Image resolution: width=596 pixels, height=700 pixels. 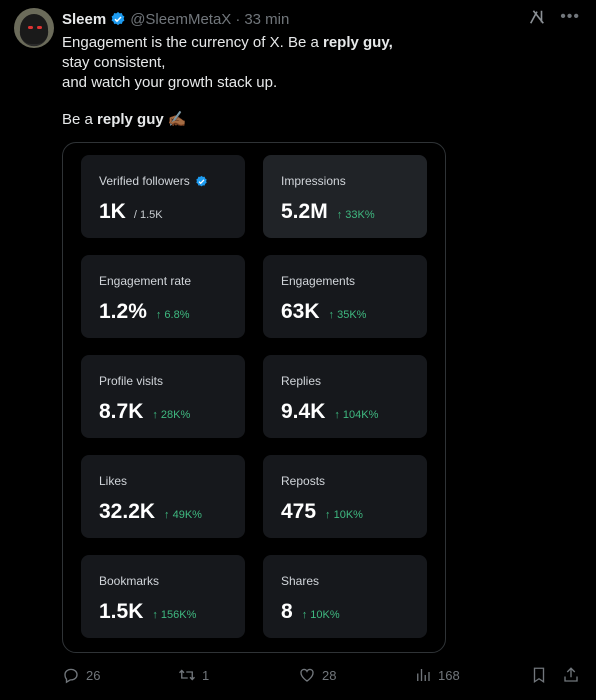 I want to click on heart-icon, so click(x=307, y=675).